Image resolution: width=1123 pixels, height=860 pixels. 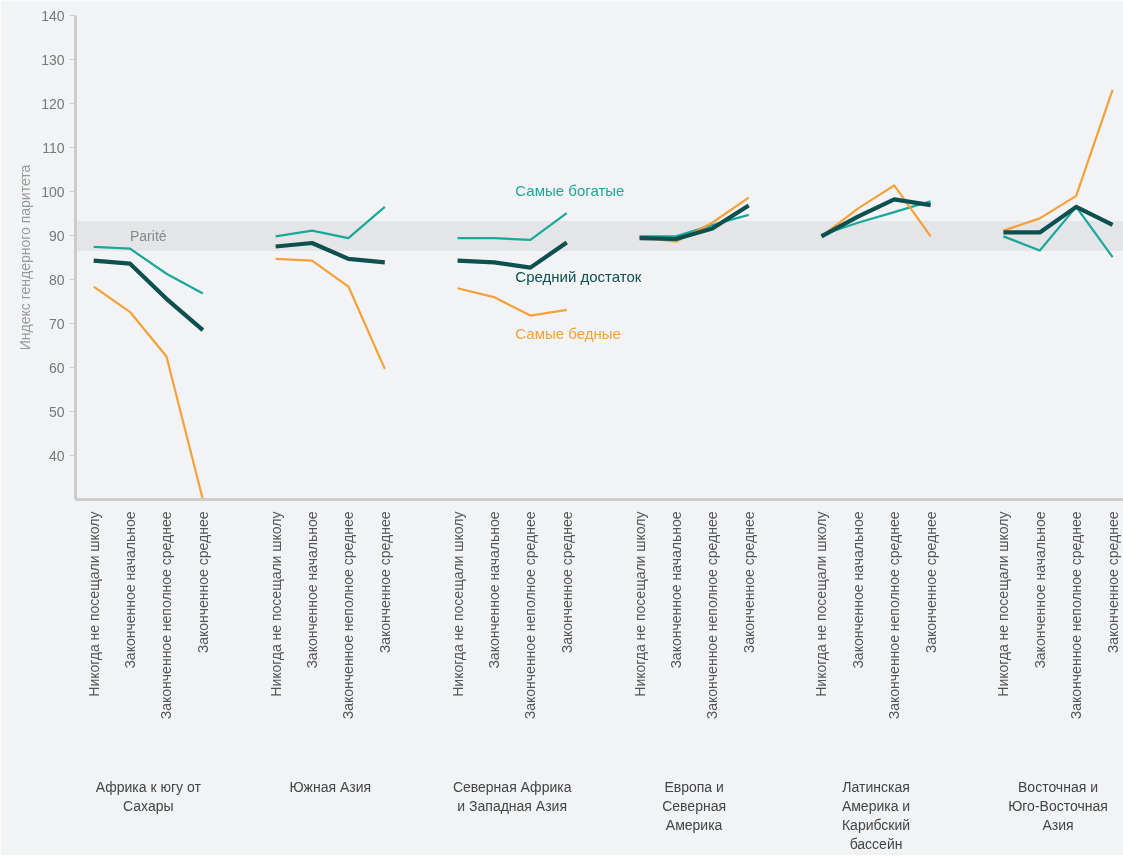 I want to click on y-tick-label: 80, so click(x=56, y=279).